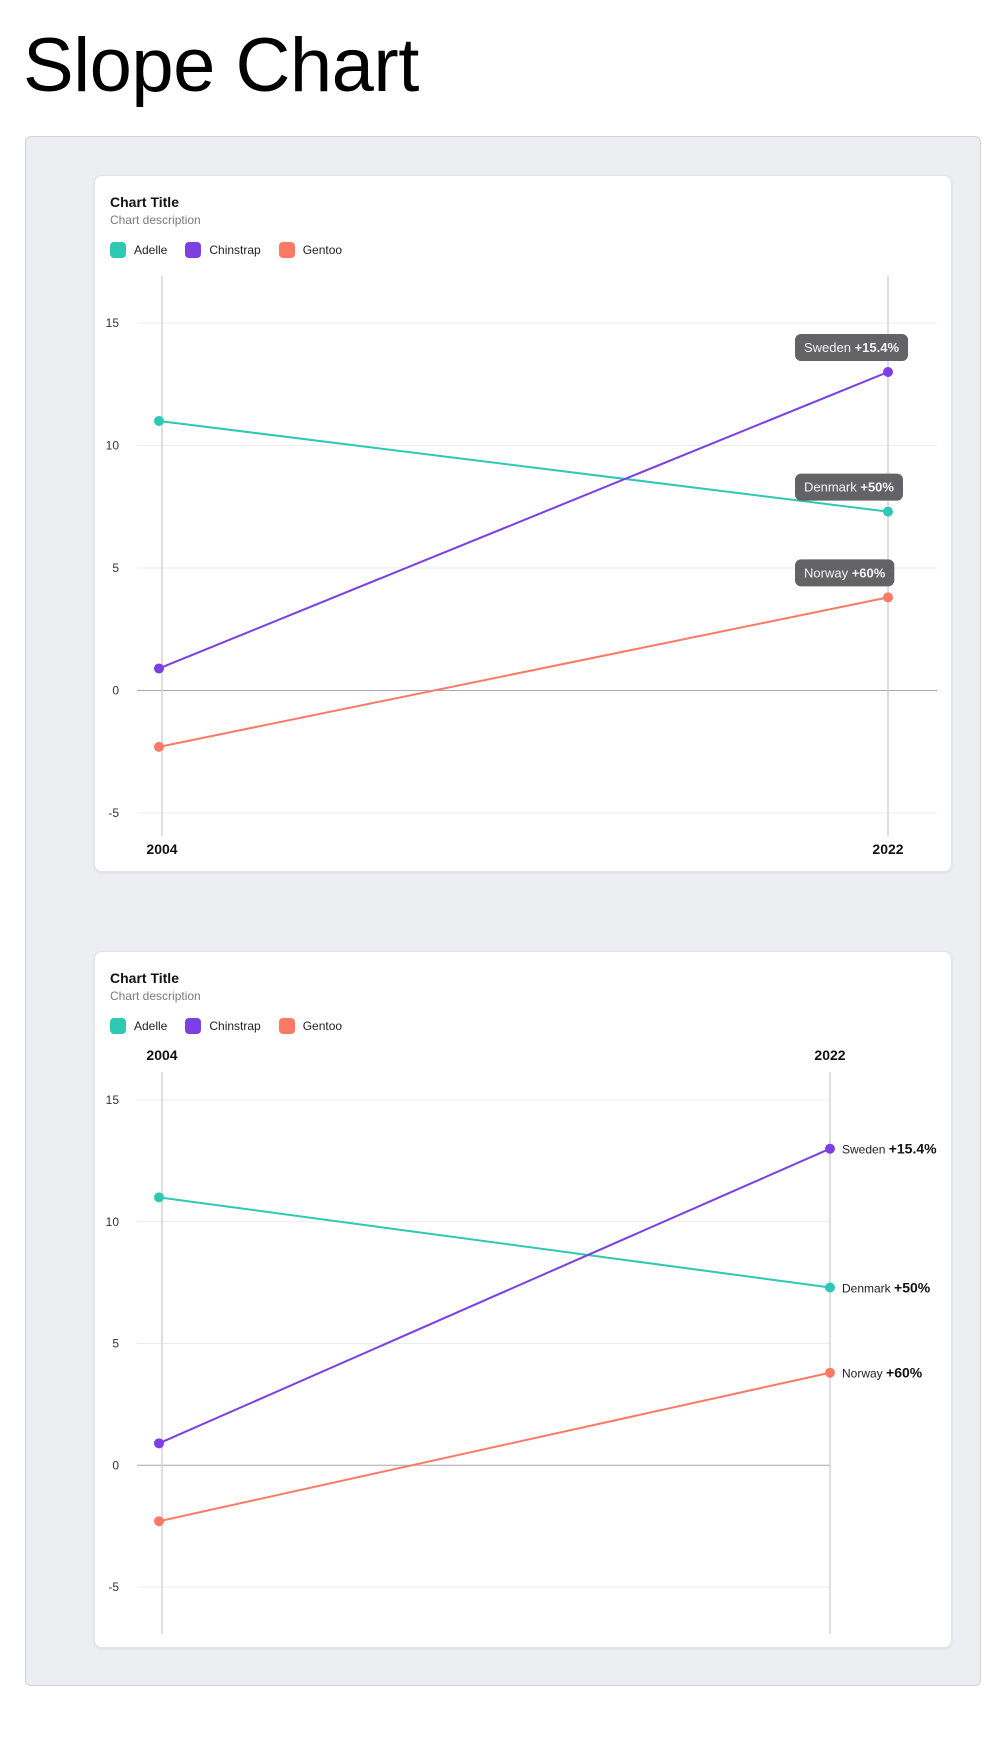 The image size is (1008, 1742). Describe the element at coordinates (886, 1287) in the screenshot. I see `end-label-inline: Denmark +50%` at that location.